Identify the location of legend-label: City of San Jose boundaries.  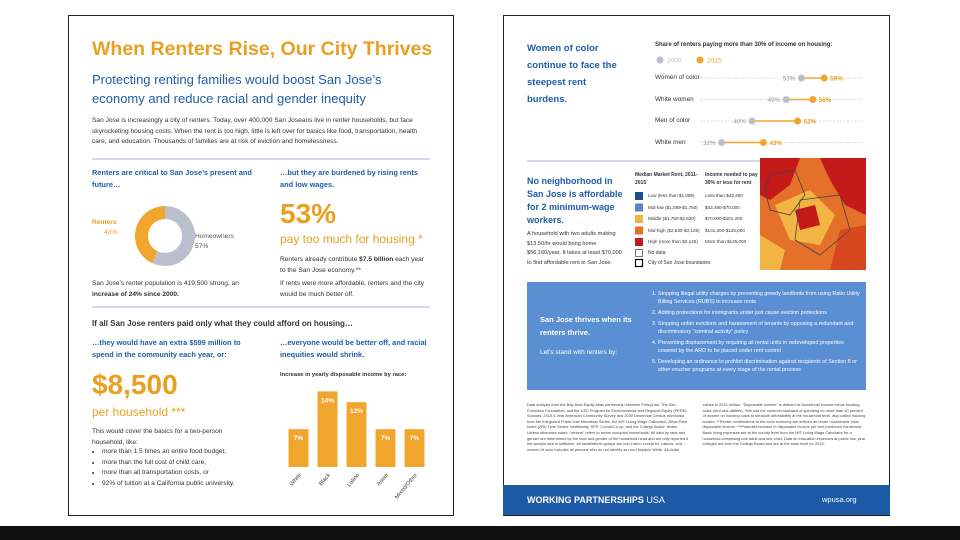
(679, 263).